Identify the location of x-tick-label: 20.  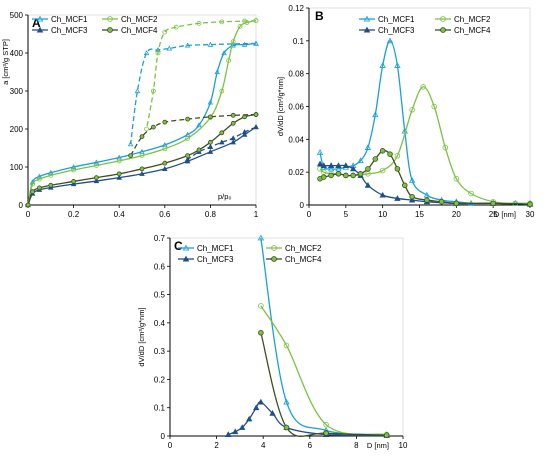
(456, 214).